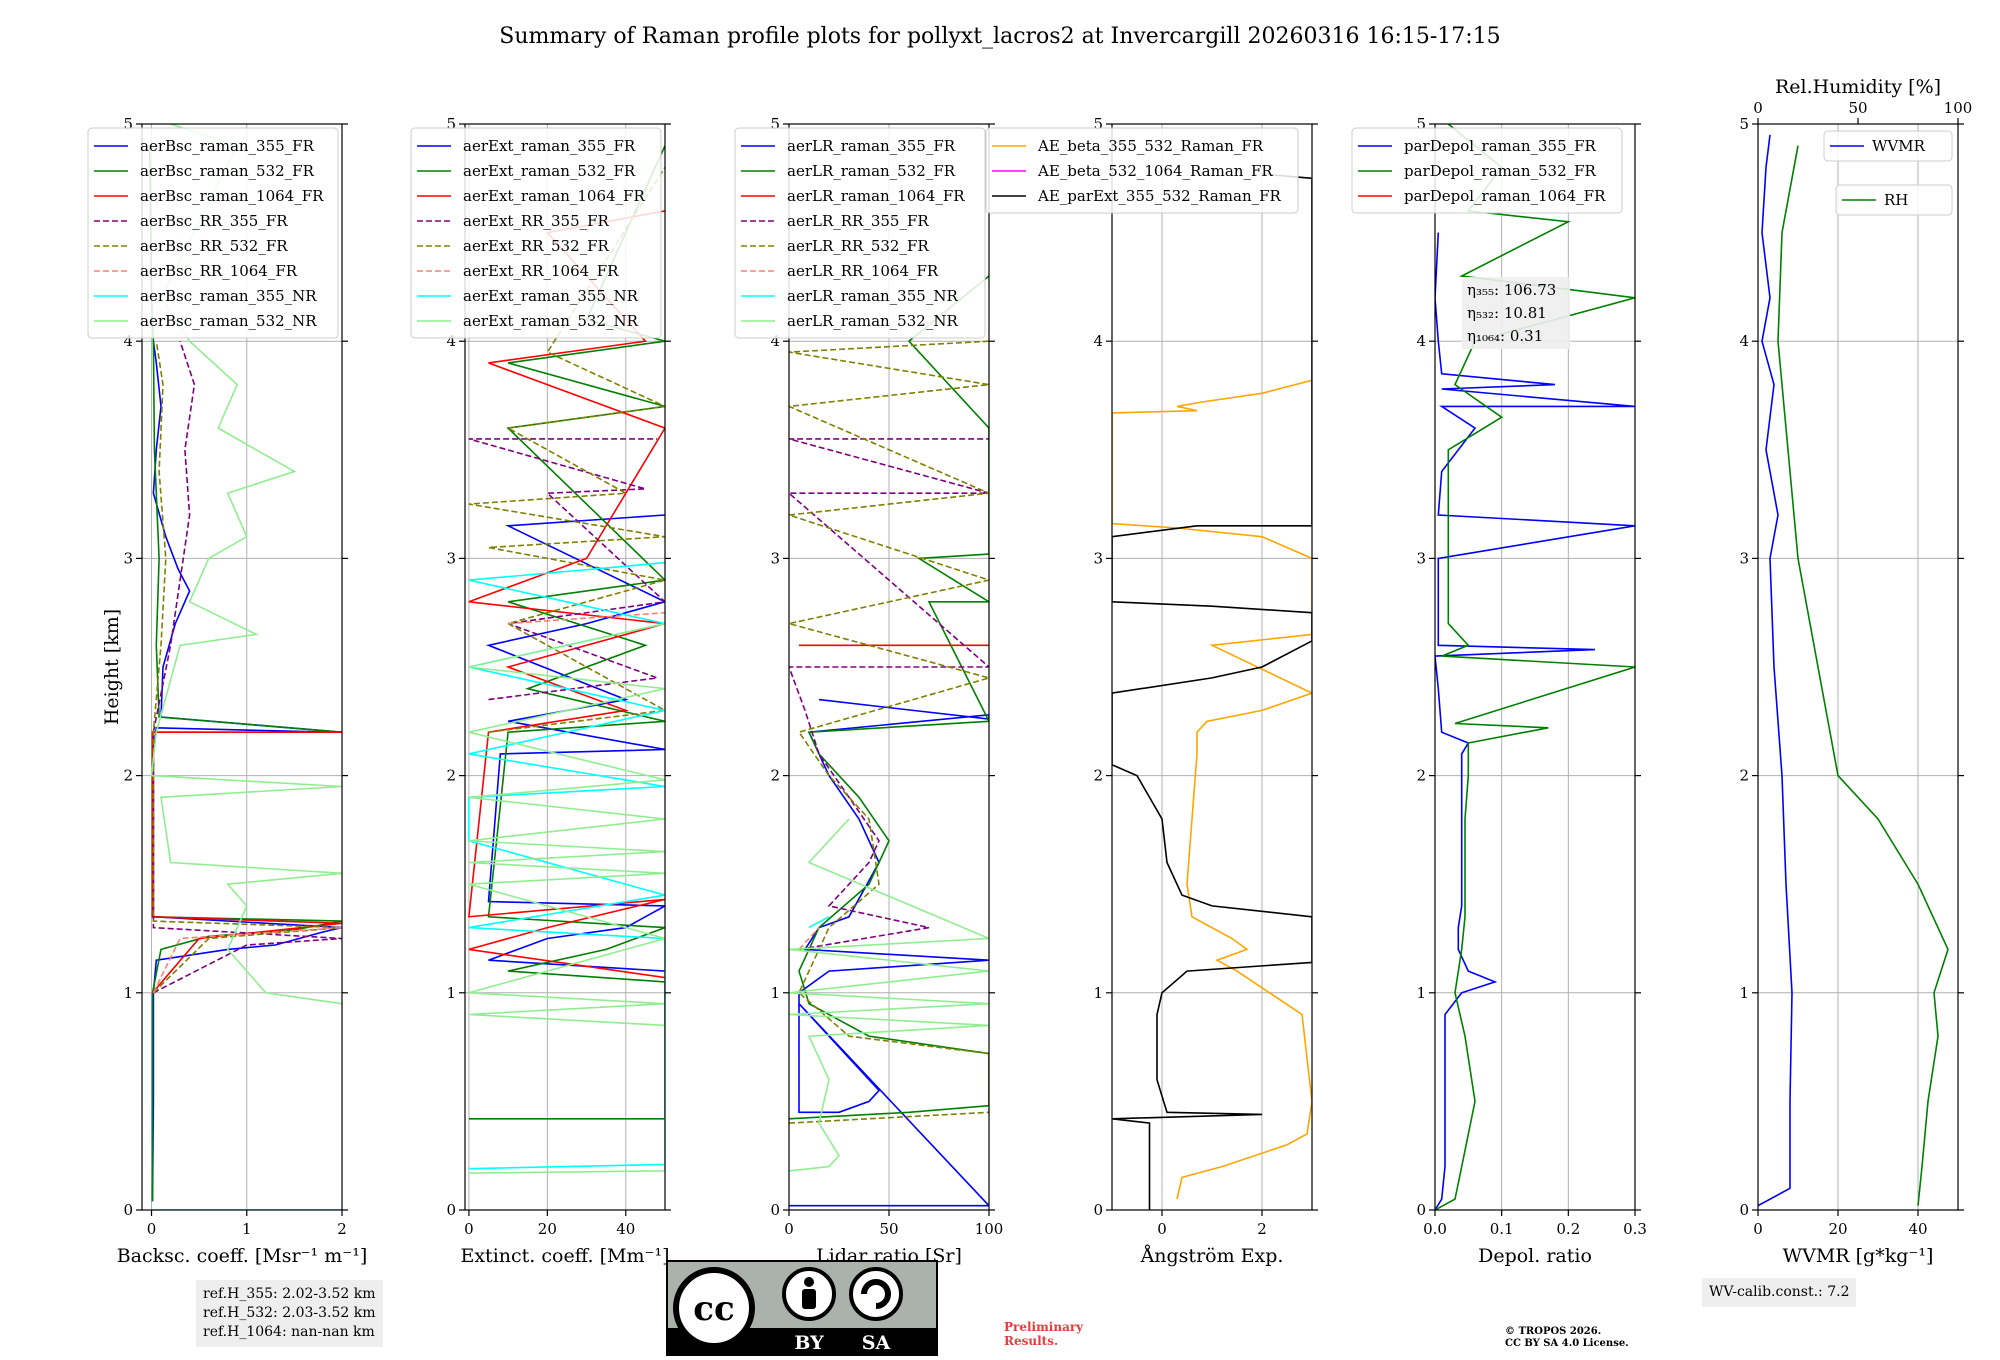  What do you see at coordinates (549, 146) in the screenshot?
I see `legend-label-aerExt_raman_355_FR: aerExt_raman_355_FR` at bounding box center [549, 146].